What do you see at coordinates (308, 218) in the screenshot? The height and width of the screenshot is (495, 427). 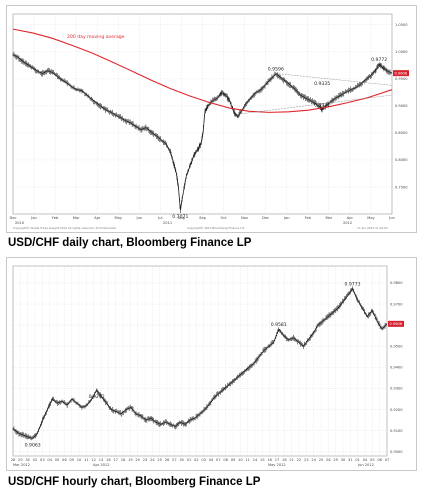 I see `x-tick-label: Feb` at bounding box center [308, 218].